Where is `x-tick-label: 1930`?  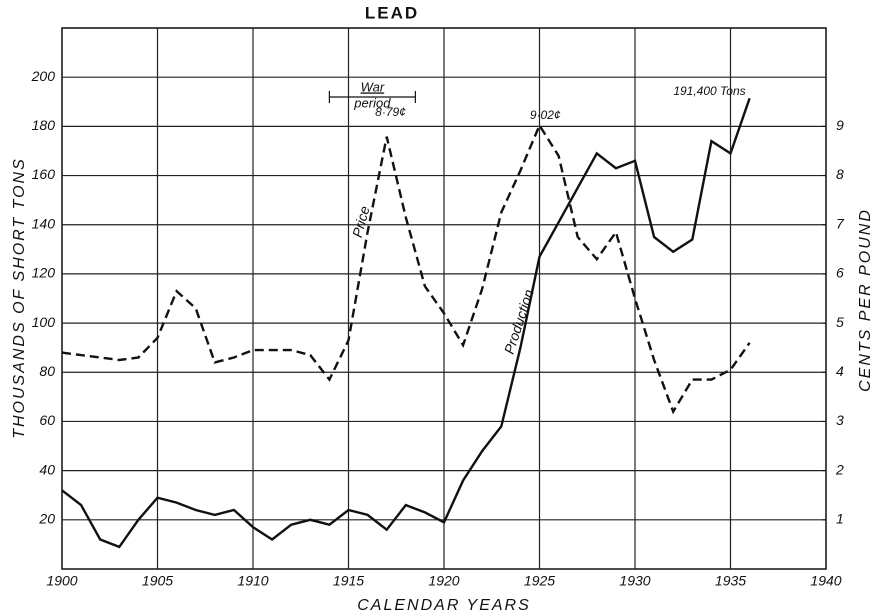 x-tick-label: 1930 is located at coordinates (634, 581).